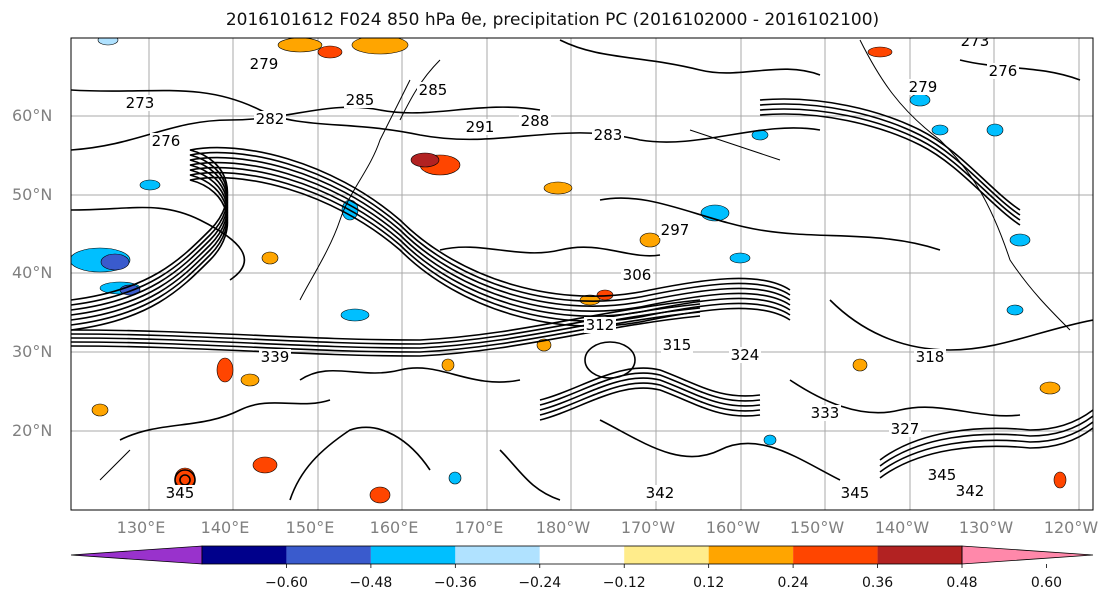  I want to click on contour-label: 297, so click(675, 230).